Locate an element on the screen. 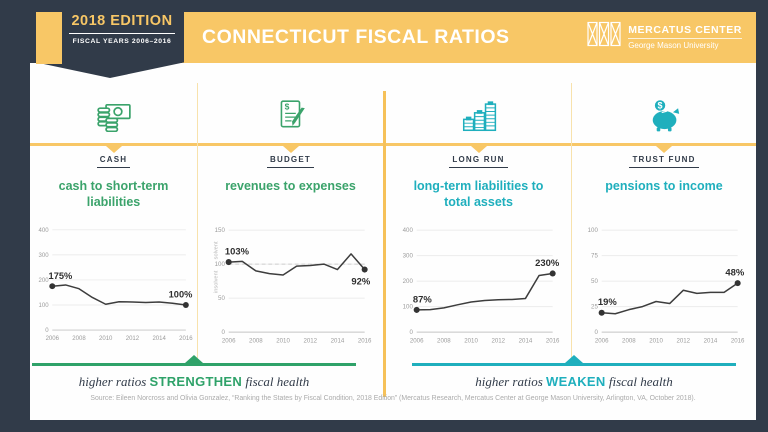 This screenshot has height=432, width=768. edition-subtitle: FISCAL YEARS 2006–2016 is located at coordinates (122, 41).